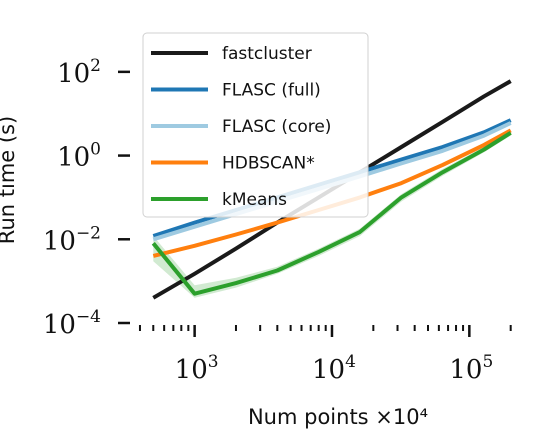  What do you see at coordinates (334, 368) in the screenshot?
I see `x-tick-label: 104` at bounding box center [334, 368].